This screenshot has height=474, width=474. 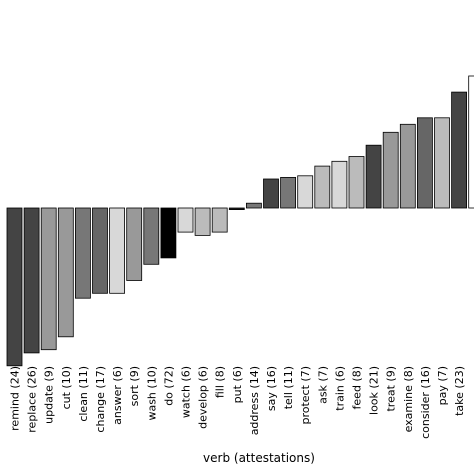 What do you see at coordinates (66, 387) in the screenshot?
I see `tick-label-3: cut (10)` at bounding box center [66, 387].